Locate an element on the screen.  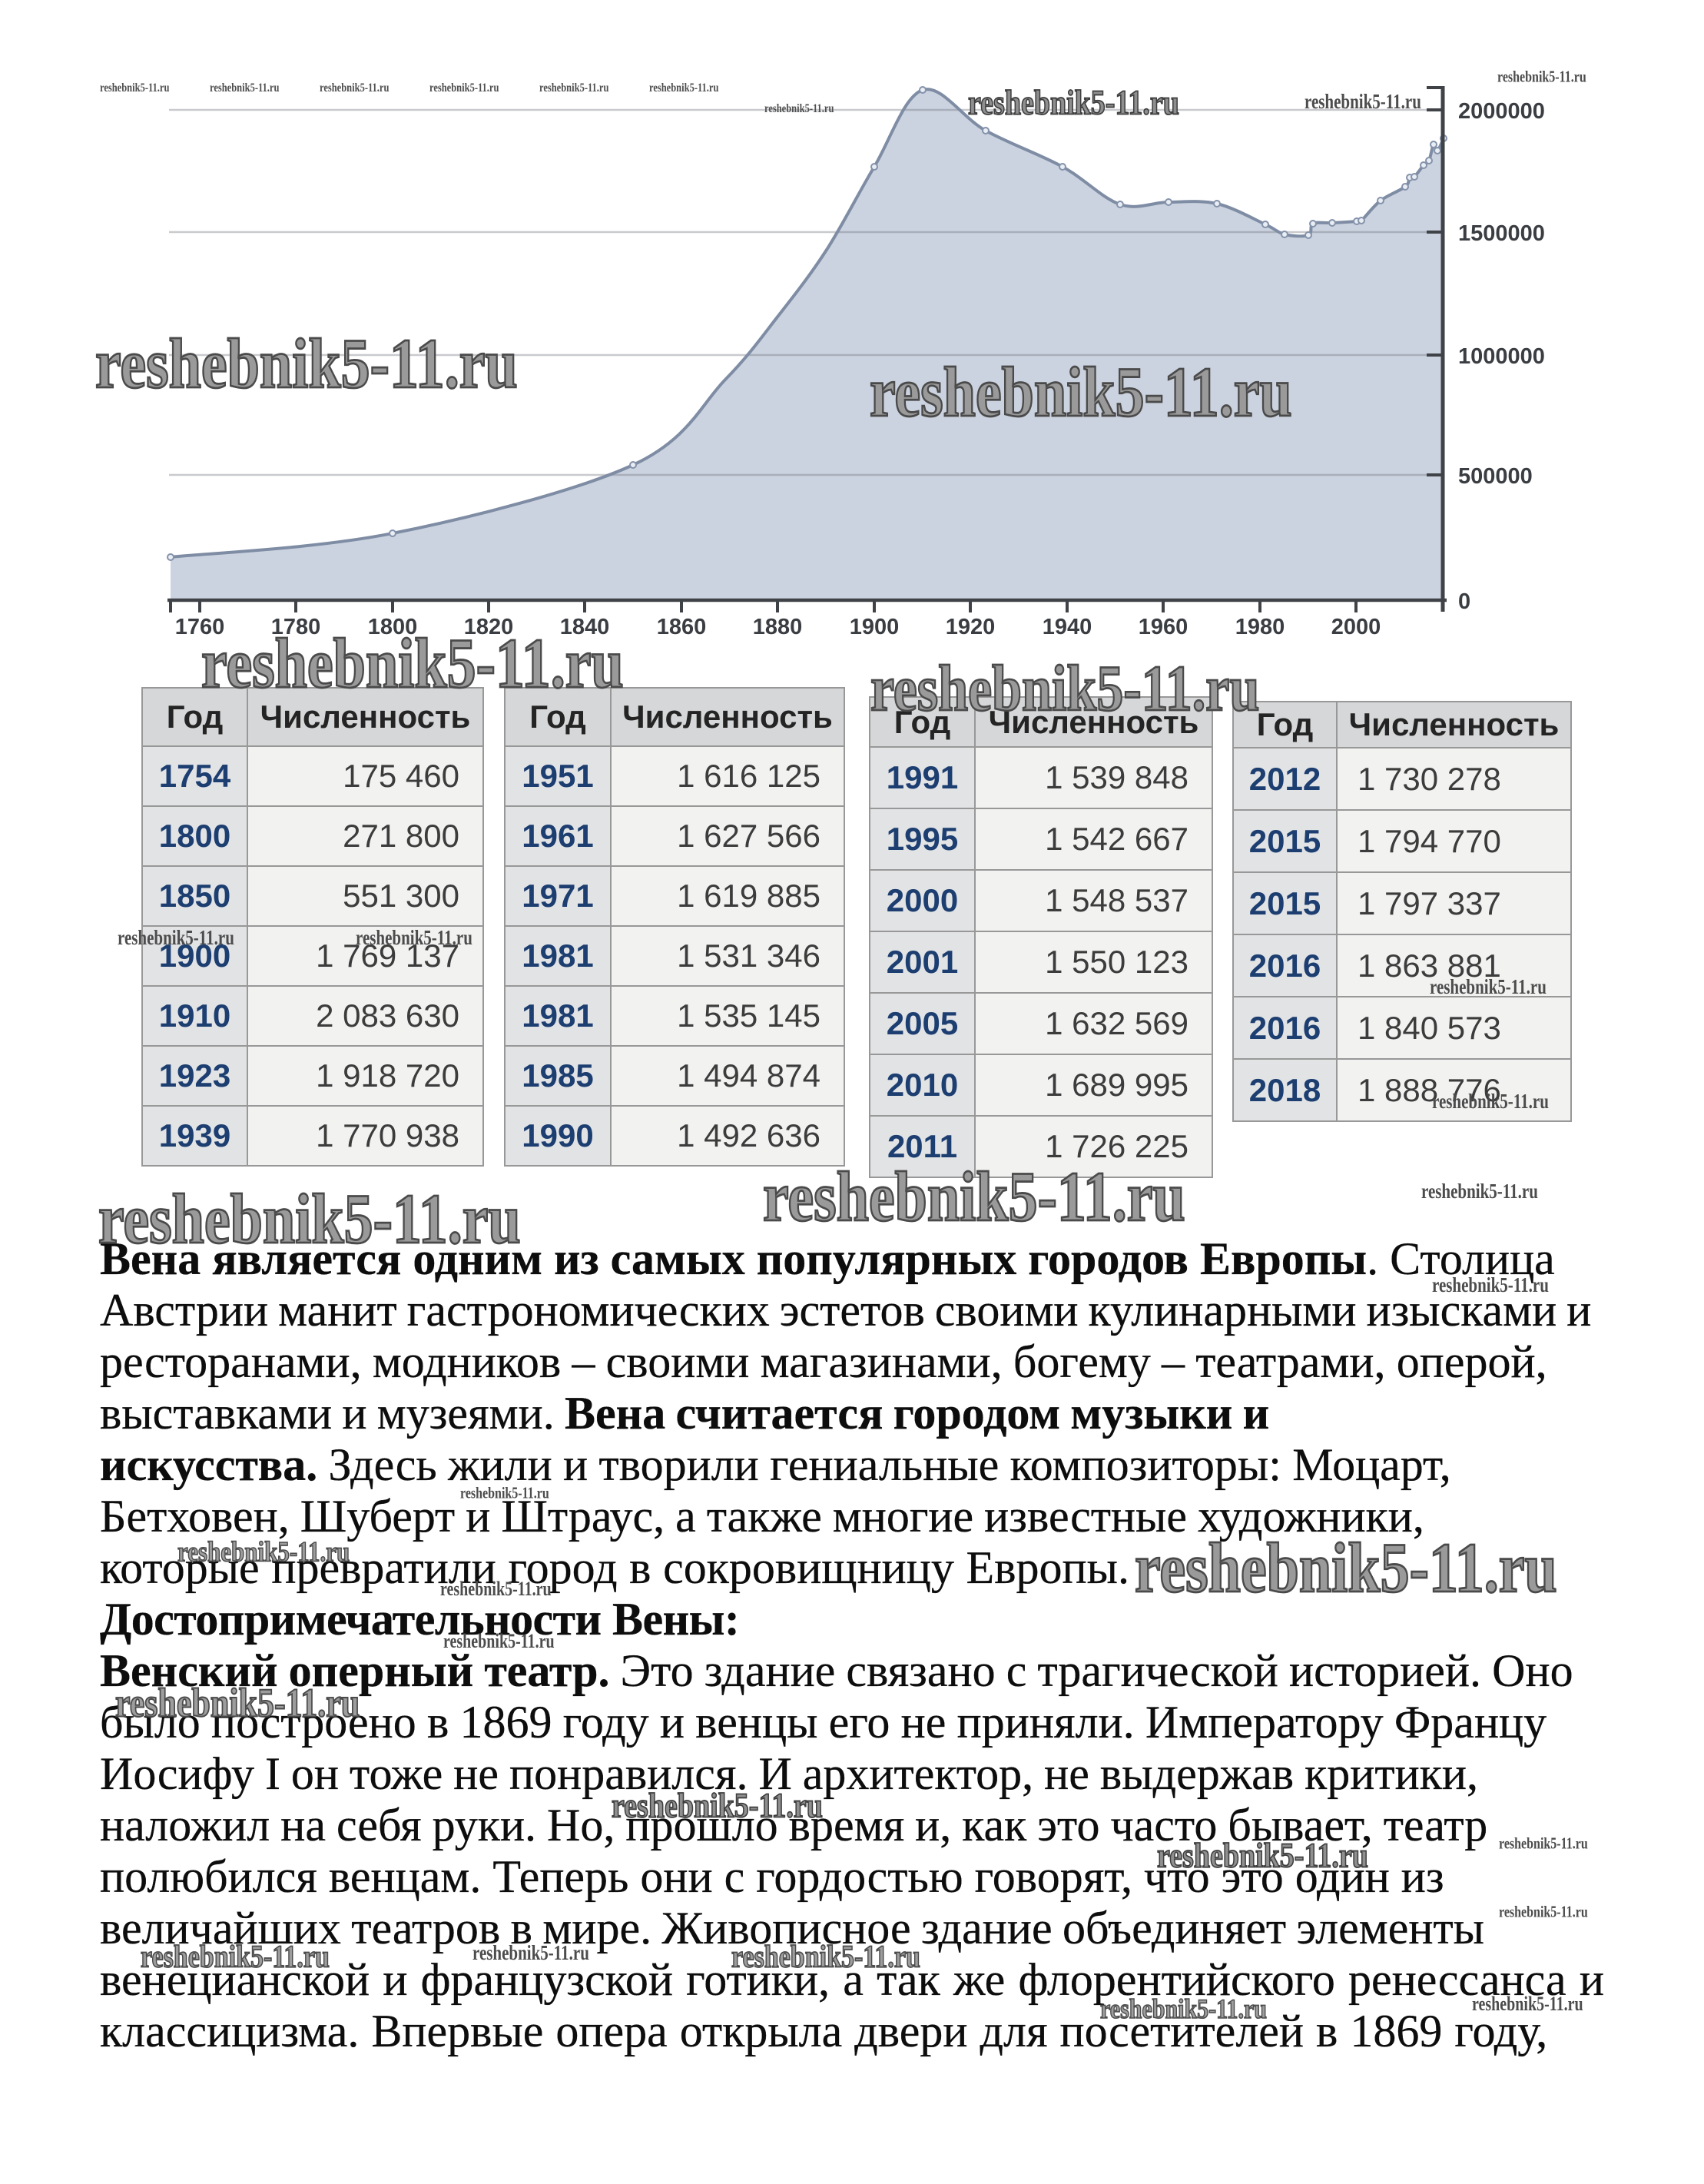
svg-text: 1500000 is located at coordinates (1501, 233).